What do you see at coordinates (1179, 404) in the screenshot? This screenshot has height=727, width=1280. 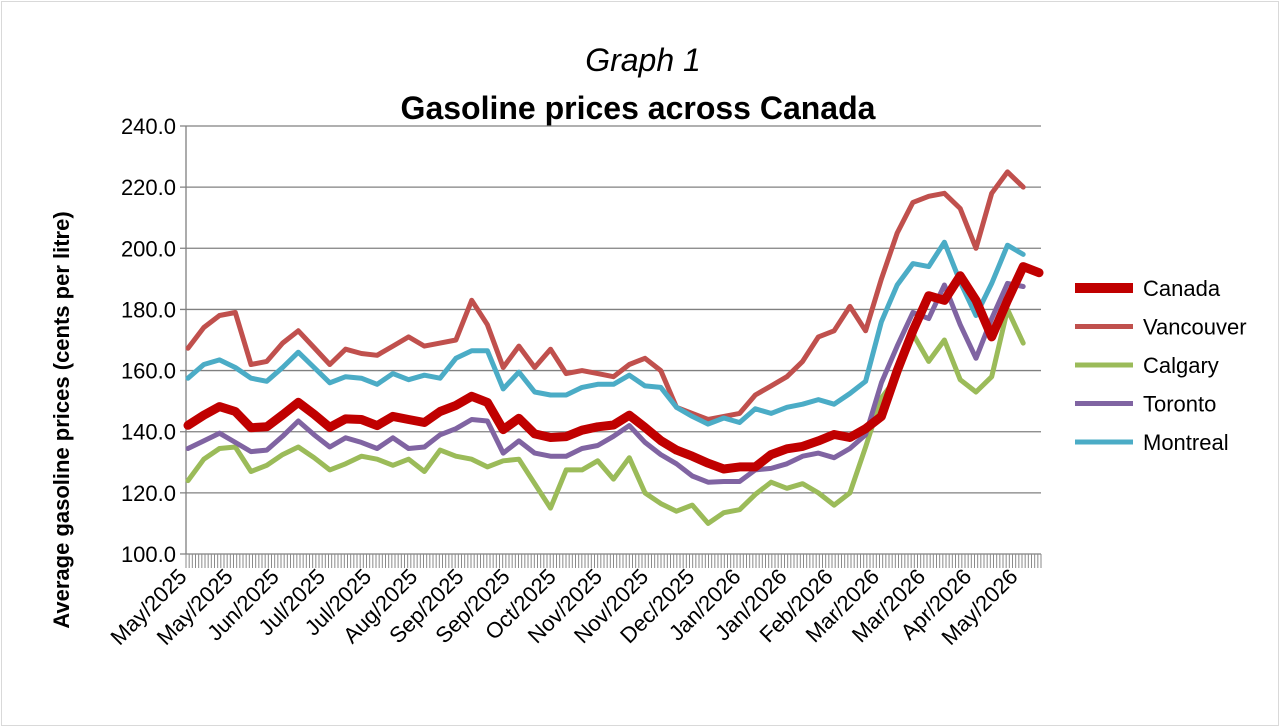 I see `legend-label-toronto: Toronto` at bounding box center [1179, 404].